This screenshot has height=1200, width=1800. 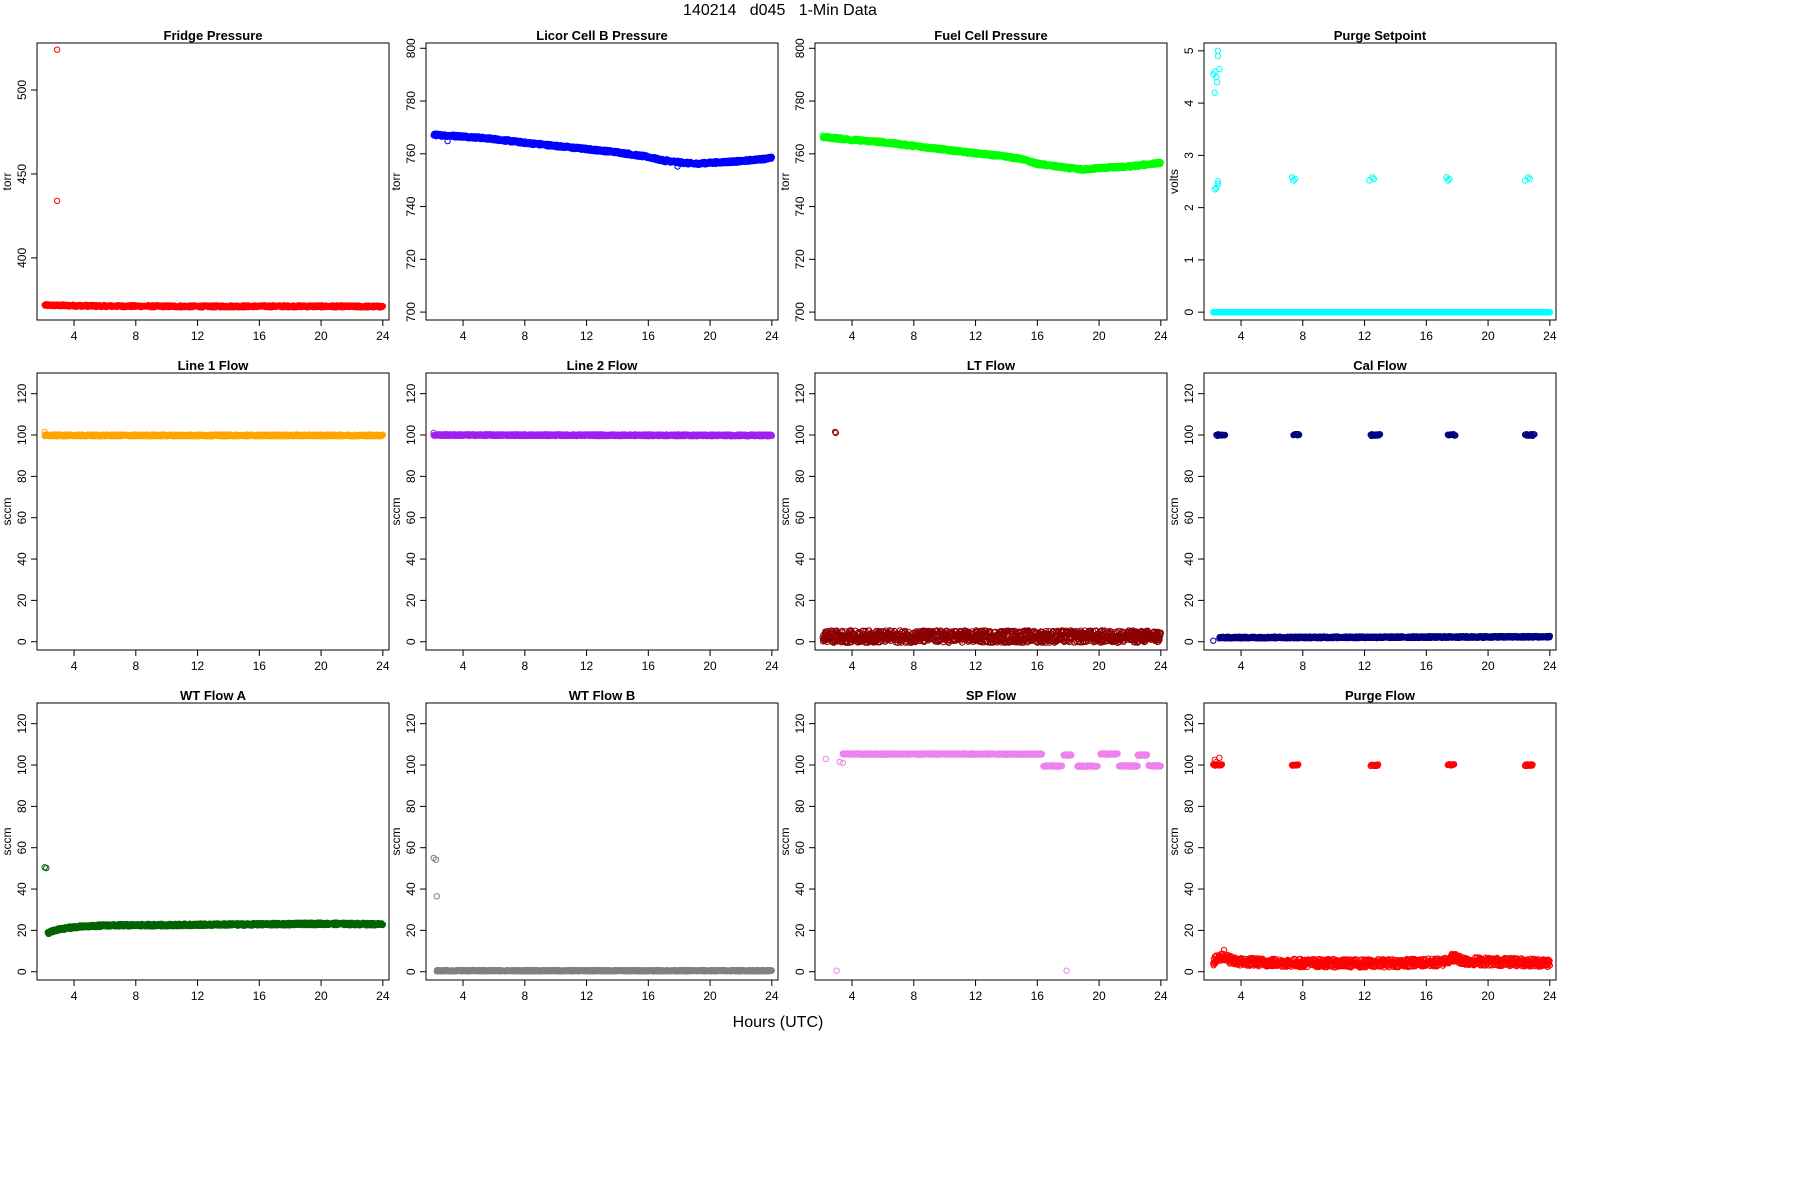 What do you see at coordinates (990, 35) in the screenshot?
I see `panel-title: Fuel Cell Pressure` at bounding box center [990, 35].